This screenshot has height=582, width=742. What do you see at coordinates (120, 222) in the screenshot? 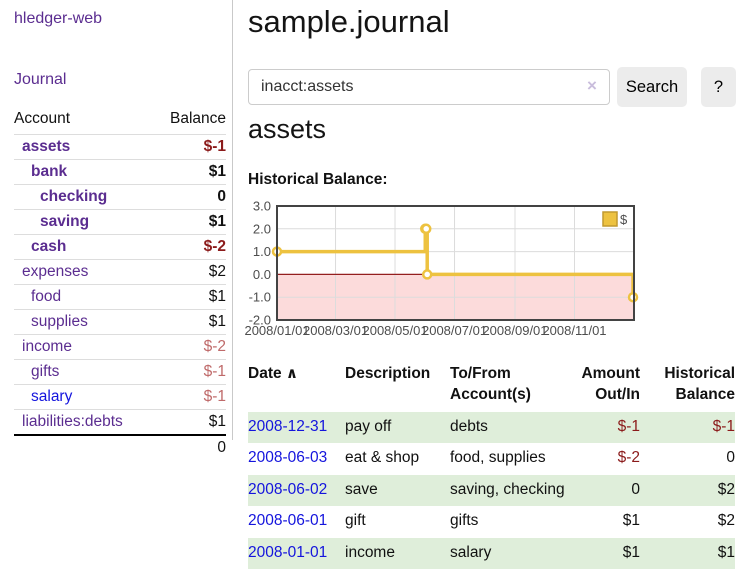
I see `account-row: saving $1` at bounding box center [120, 222].